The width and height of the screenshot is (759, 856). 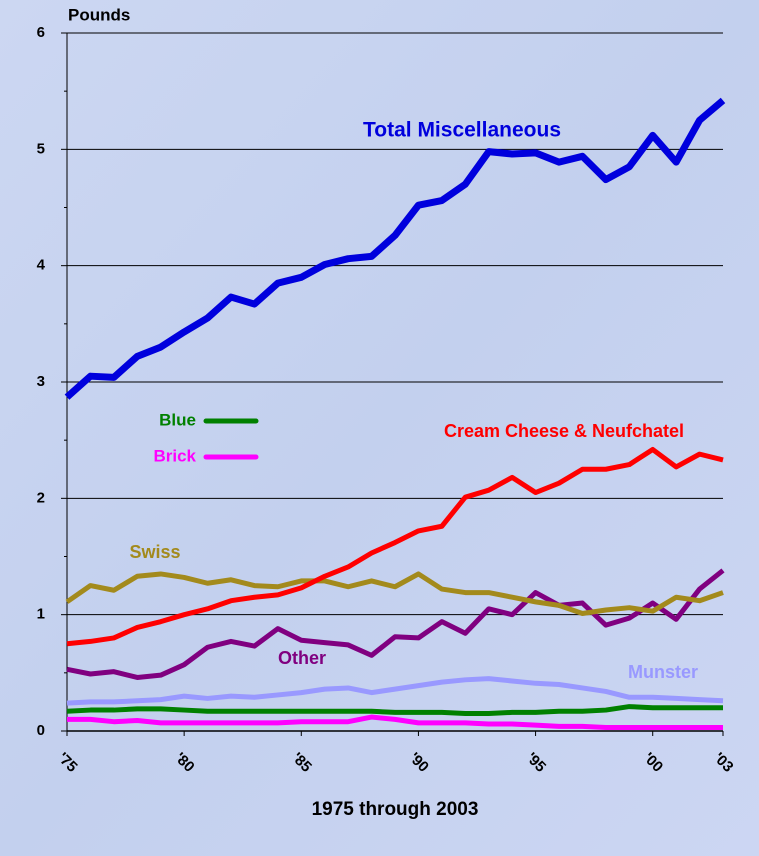 What do you see at coordinates (564, 431) in the screenshot?
I see `series-label: Cream Cheese & Neufchatel` at bounding box center [564, 431].